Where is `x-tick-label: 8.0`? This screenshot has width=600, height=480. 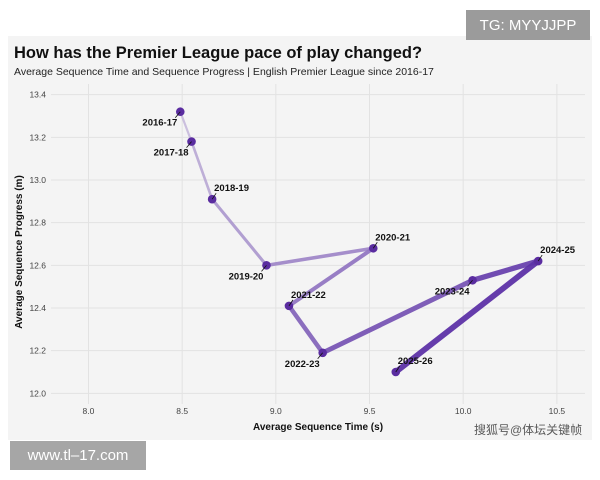 x-tick-label: 8.0 is located at coordinates (89, 411).